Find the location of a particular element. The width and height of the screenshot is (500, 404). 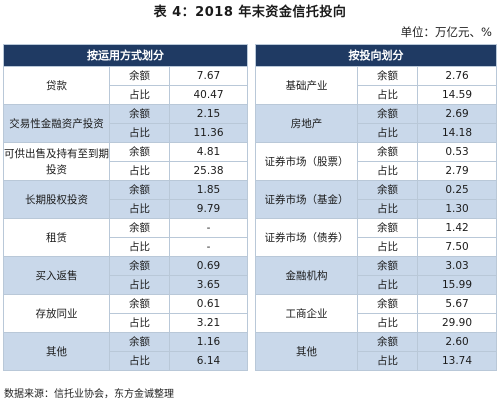

right-value-cell: 2.69 is located at coordinates (457, 114).